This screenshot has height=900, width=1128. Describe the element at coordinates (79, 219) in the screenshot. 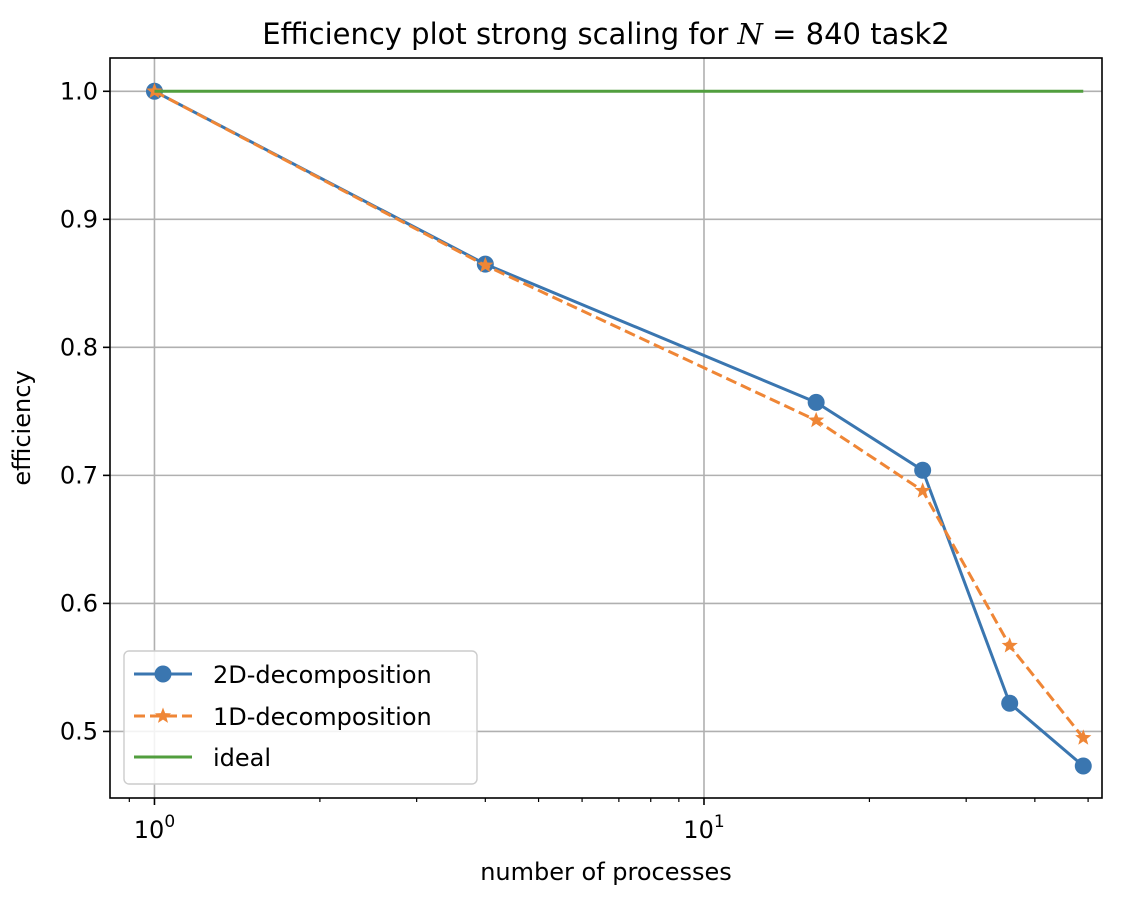

I see `y-tick-label: 0.9` at that location.